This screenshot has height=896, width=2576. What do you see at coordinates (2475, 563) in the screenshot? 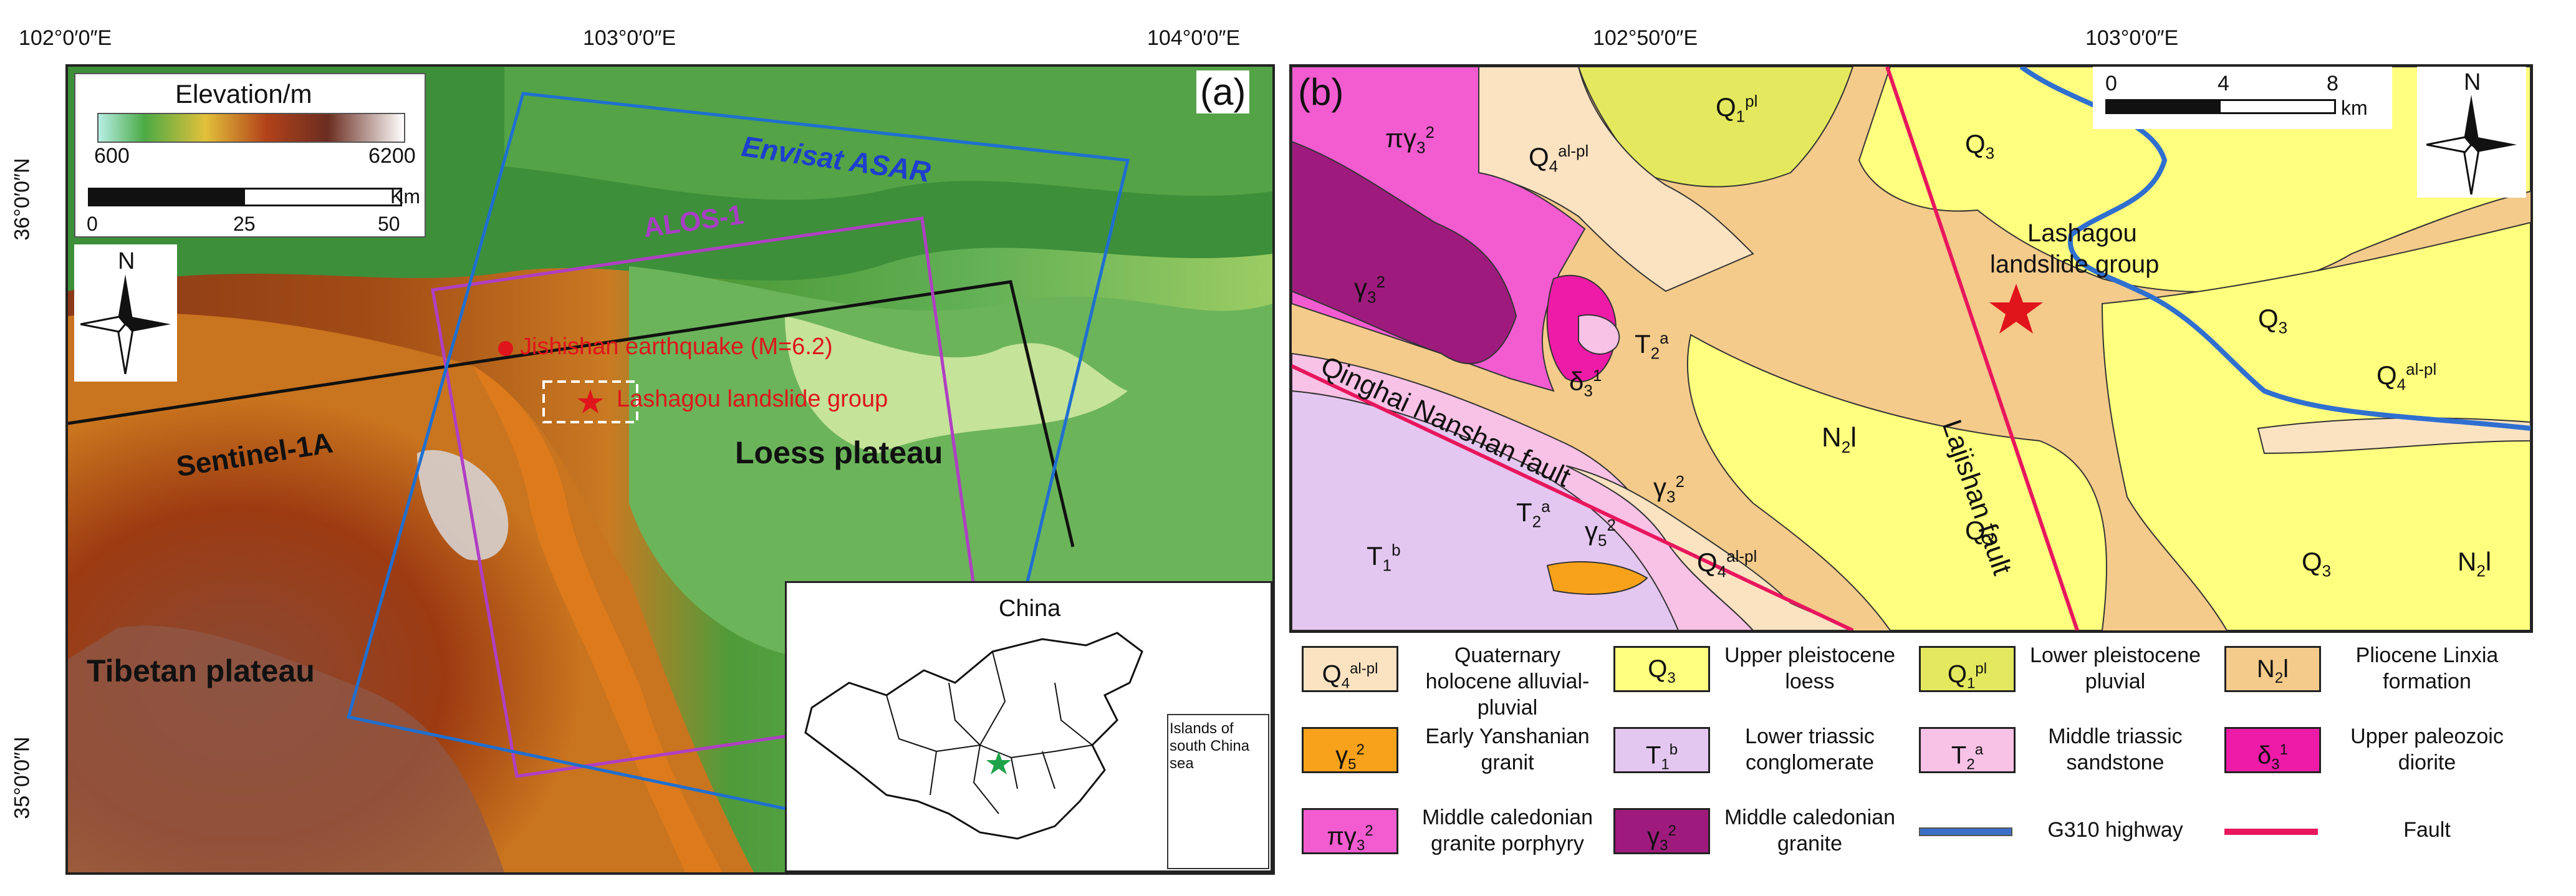
I see `map-label-n2l-se: N2l` at bounding box center [2475, 563].